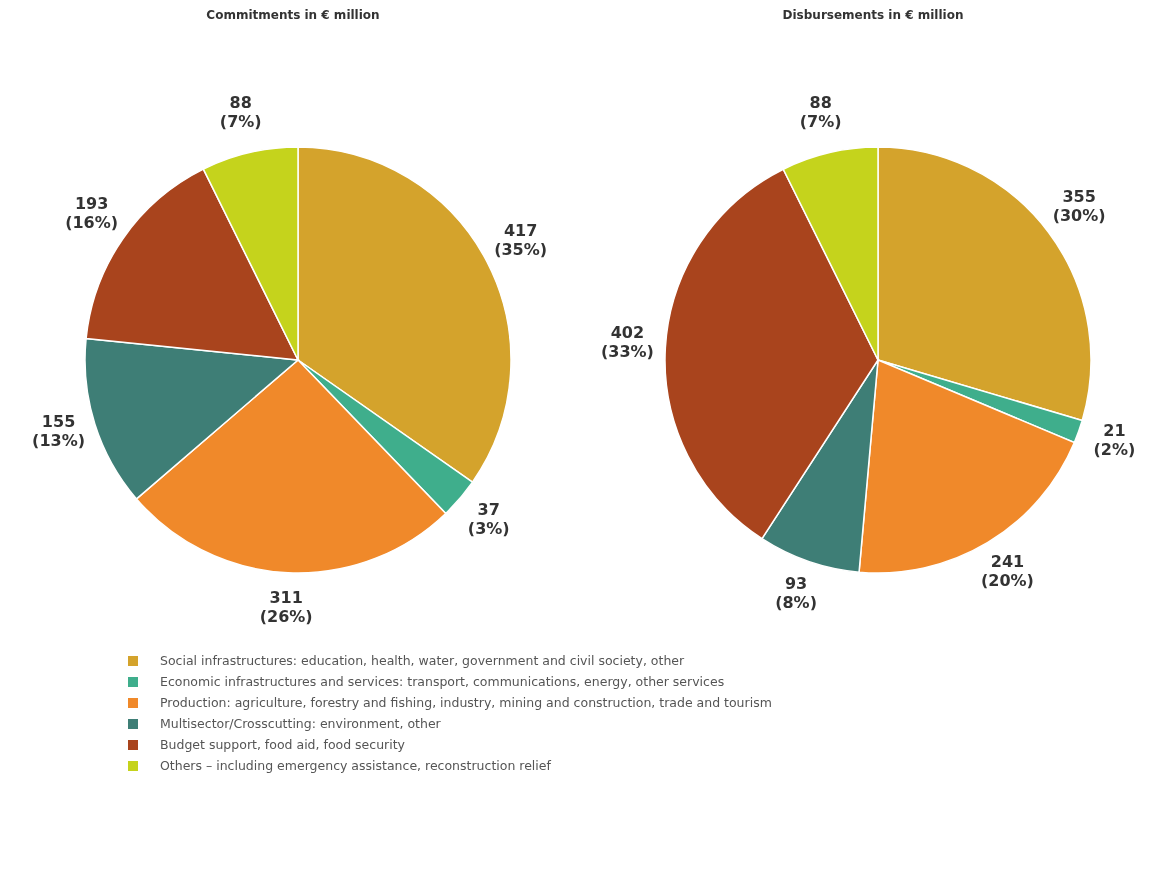  Describe the element at coordinates (466, 702) in the screenshot. I see `legend-label: Production: agriculture, forestry and fishing, industry, mining and construction, trade and tourism` at that location.